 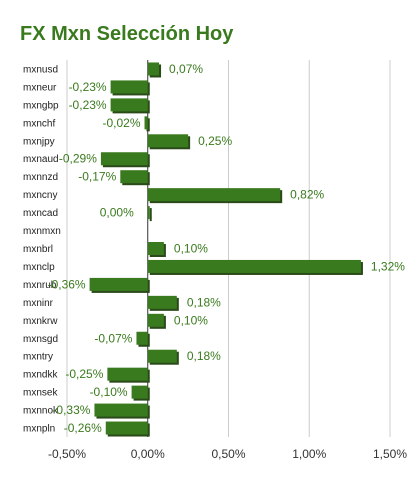 I want to click on category-label: mxncny, so click(x=40, y=195).